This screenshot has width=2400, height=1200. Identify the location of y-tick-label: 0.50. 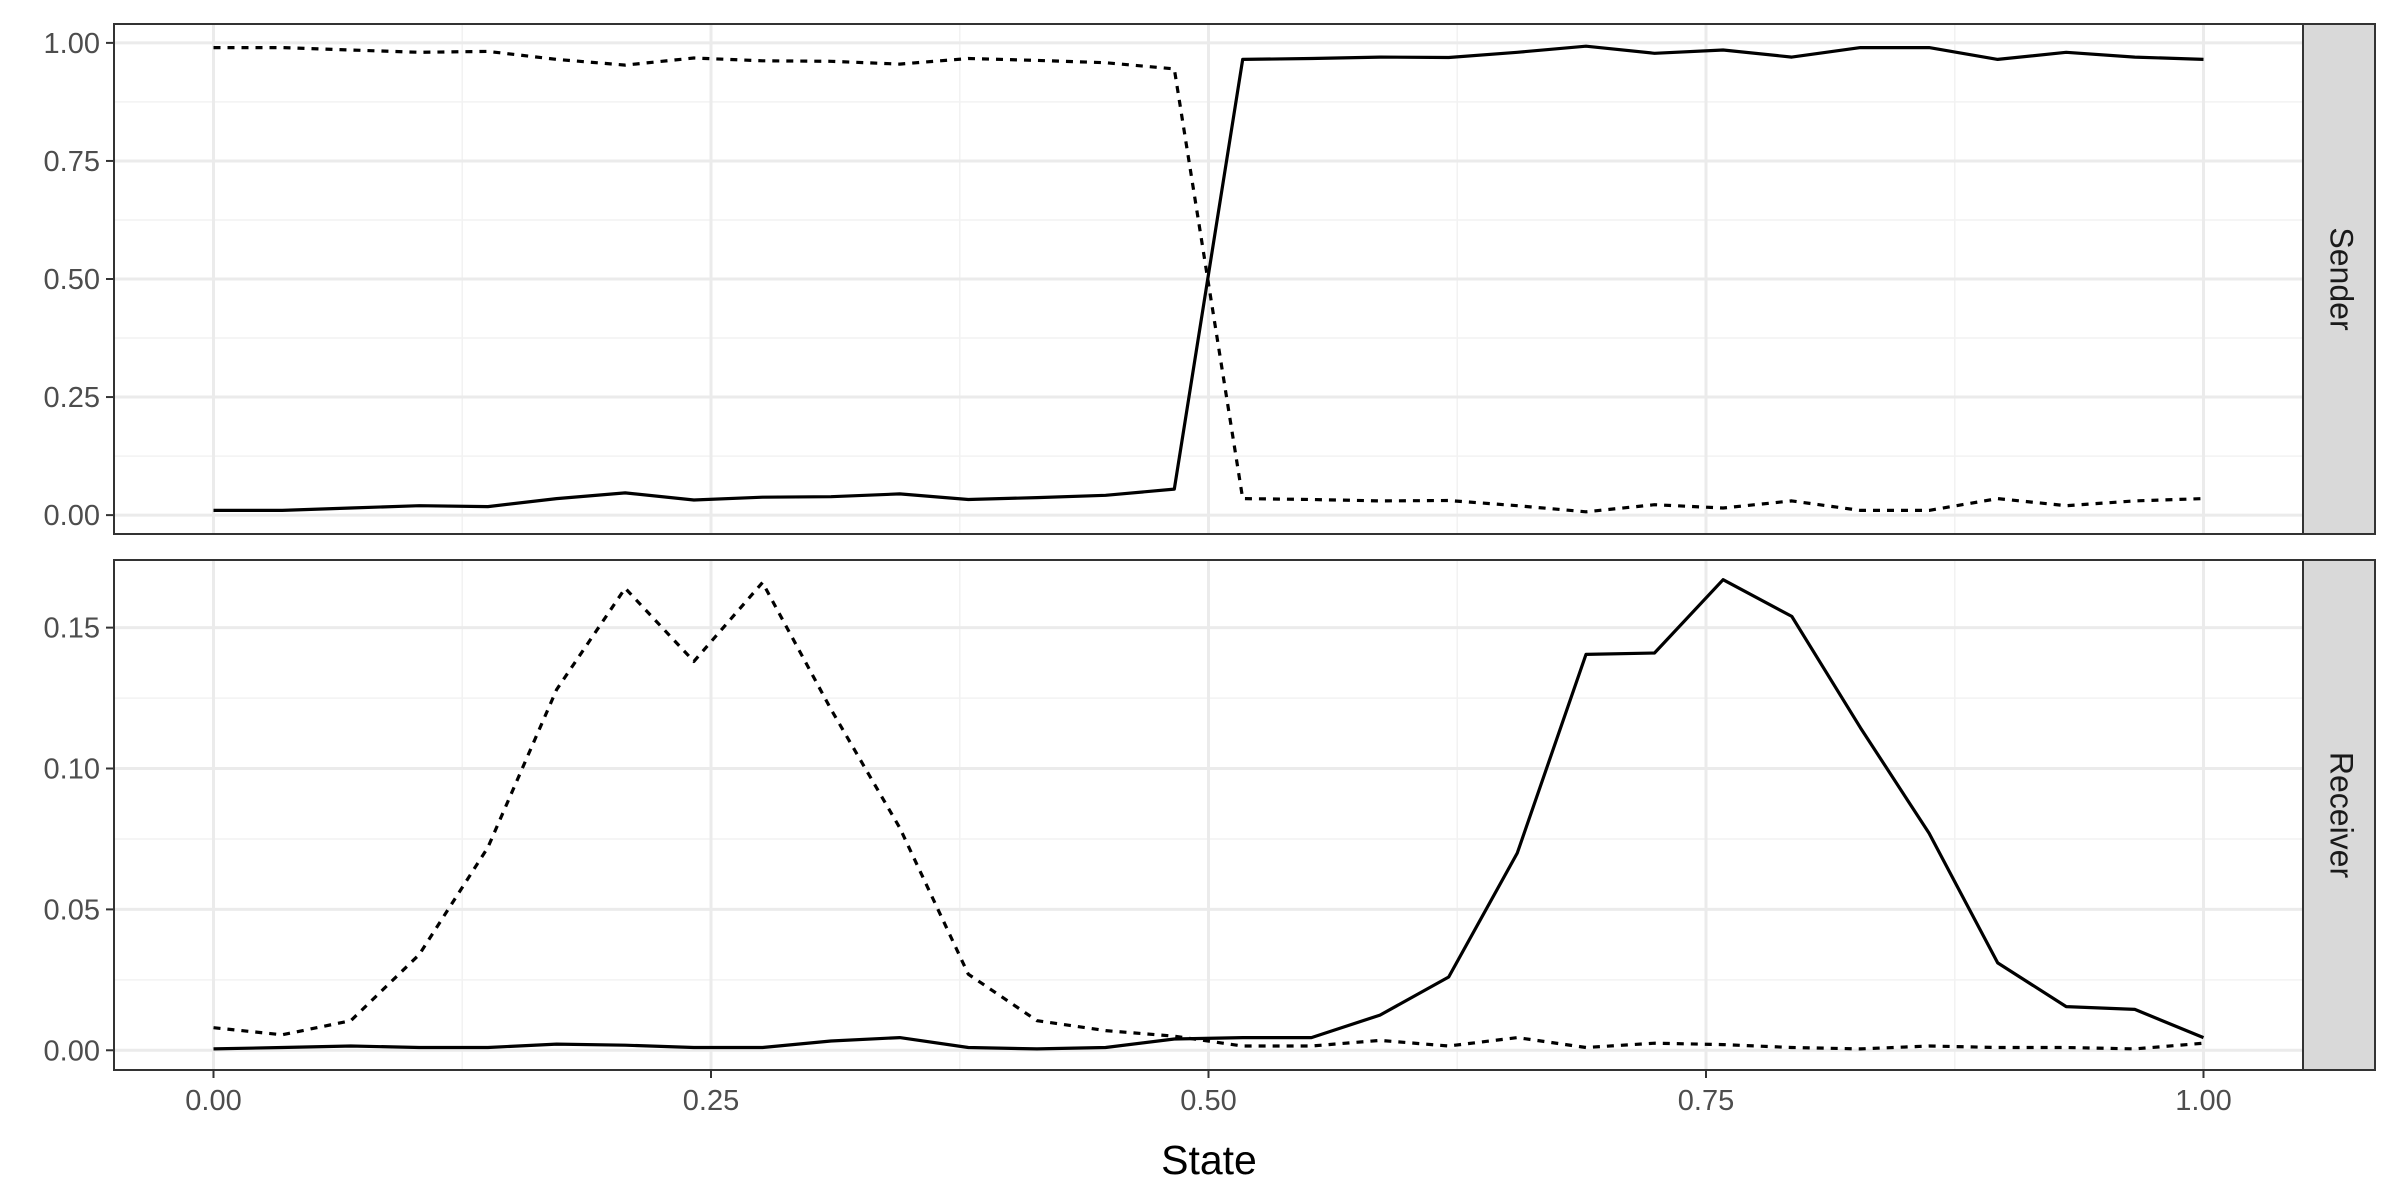
(72, 280).